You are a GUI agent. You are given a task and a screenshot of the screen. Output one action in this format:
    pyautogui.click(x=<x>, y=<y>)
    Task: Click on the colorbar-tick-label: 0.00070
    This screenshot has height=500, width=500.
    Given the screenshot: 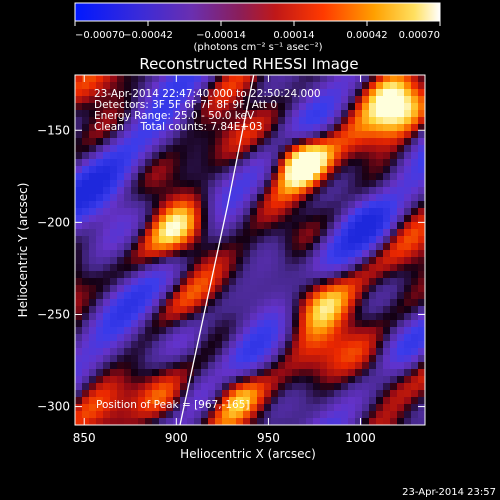 What is the action you would take?
    pyautogui.click(x=419, y=35)
    